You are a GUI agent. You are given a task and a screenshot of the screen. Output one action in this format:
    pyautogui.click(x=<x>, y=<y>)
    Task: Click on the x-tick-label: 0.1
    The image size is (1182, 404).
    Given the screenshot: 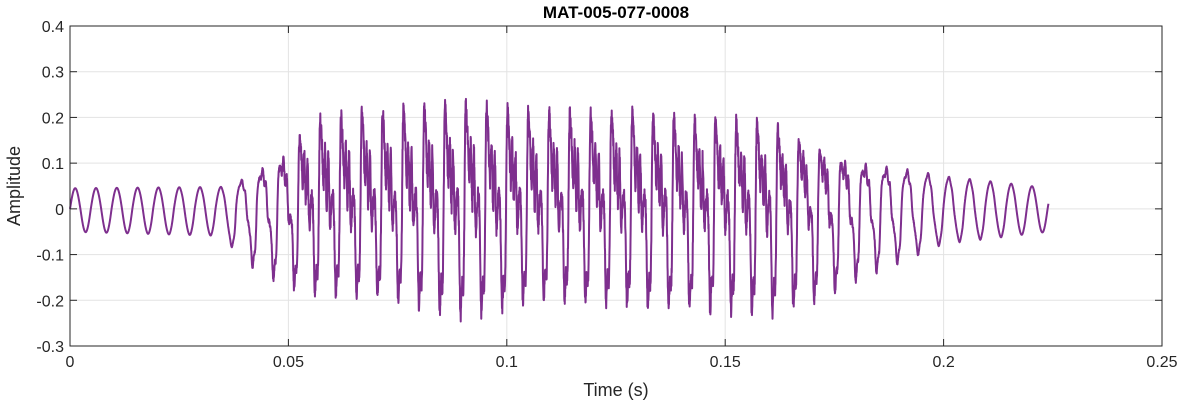 What is the action you would take?
    pyautogui.click(x=507, y=362)
    